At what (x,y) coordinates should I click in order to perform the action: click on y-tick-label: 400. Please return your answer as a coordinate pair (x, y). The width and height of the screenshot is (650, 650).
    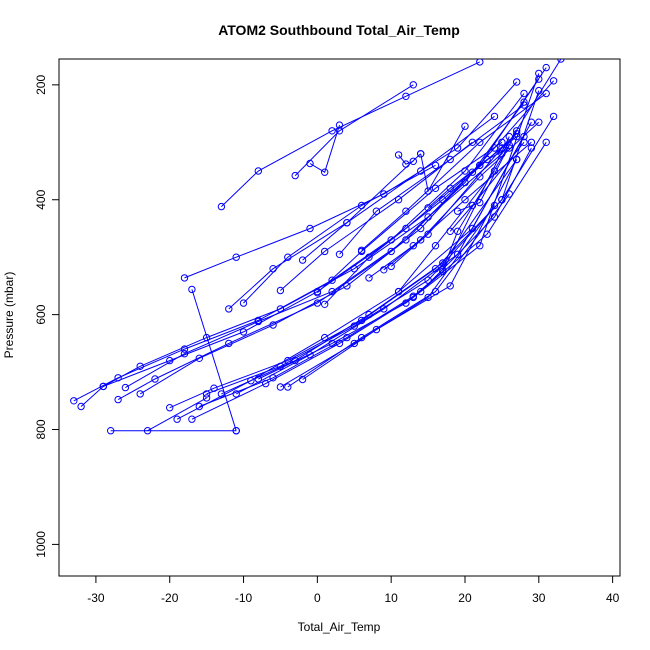
    Looking at the image, I should click on (41, 199).